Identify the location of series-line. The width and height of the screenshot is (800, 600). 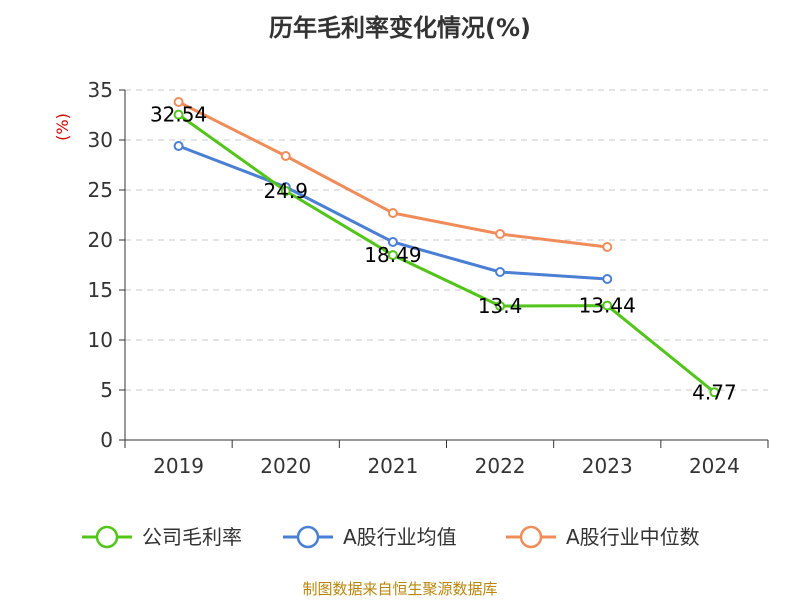
(392, 174).